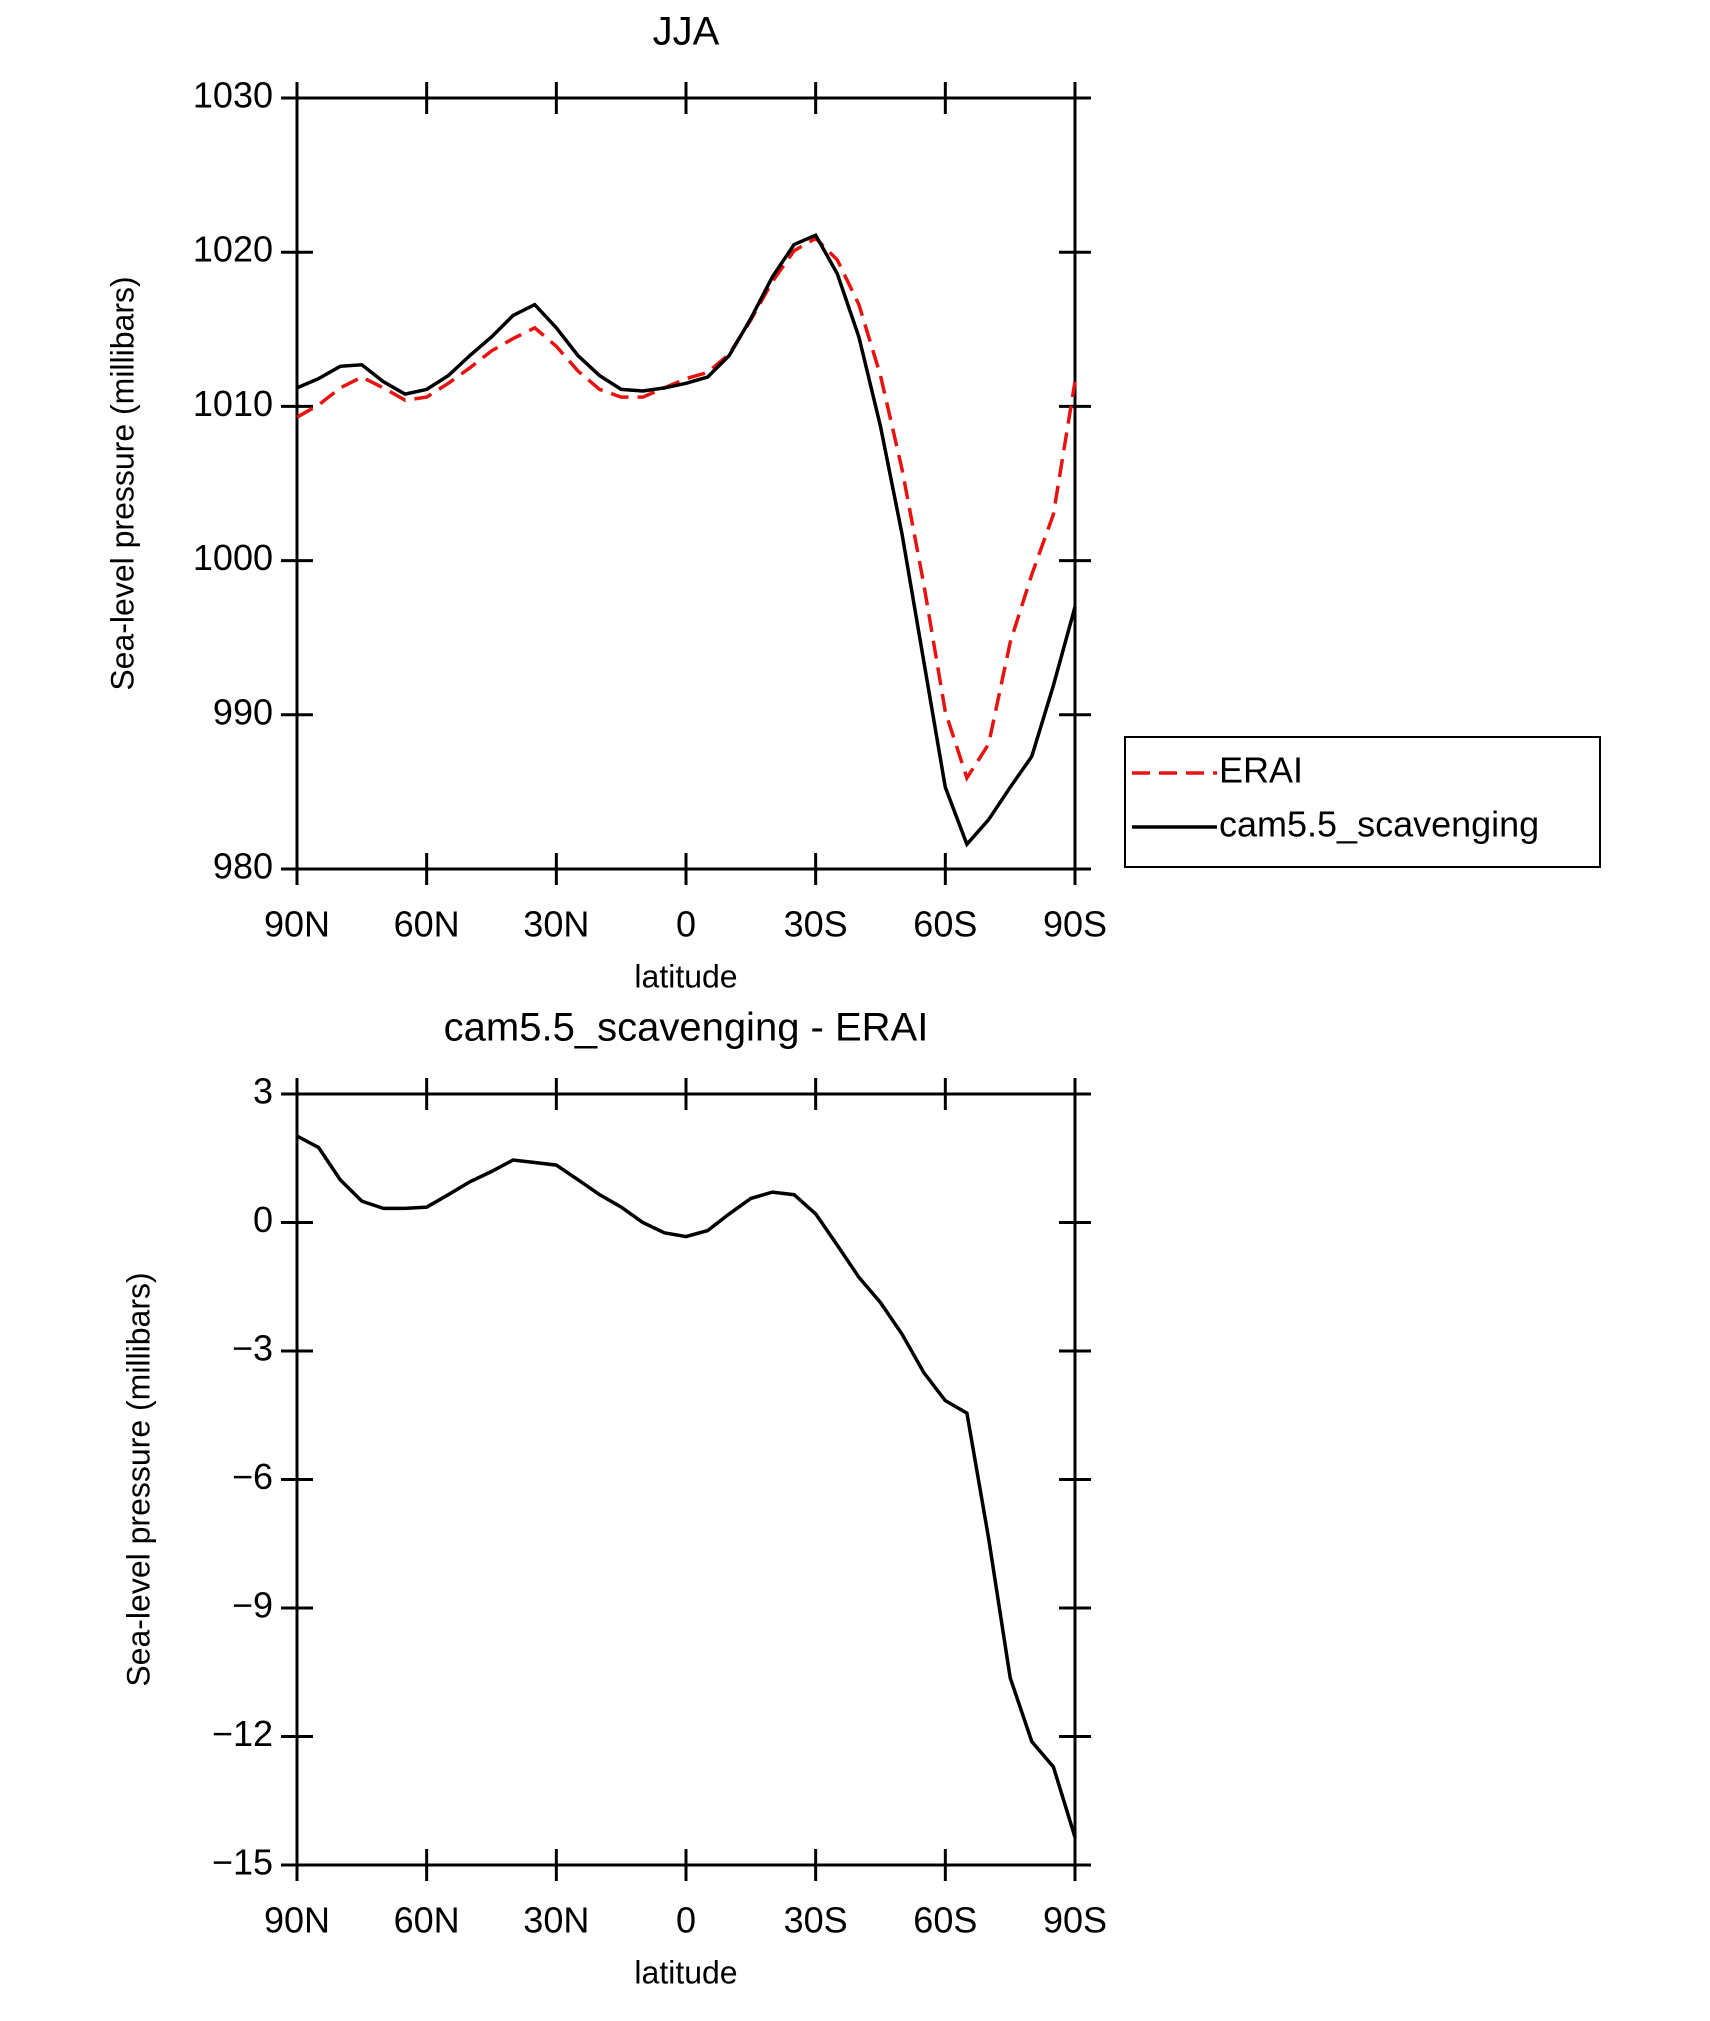  Describe the element at coordinates (252, 1476) in the screenshot. I see `y-tick-label: −6` at that location.